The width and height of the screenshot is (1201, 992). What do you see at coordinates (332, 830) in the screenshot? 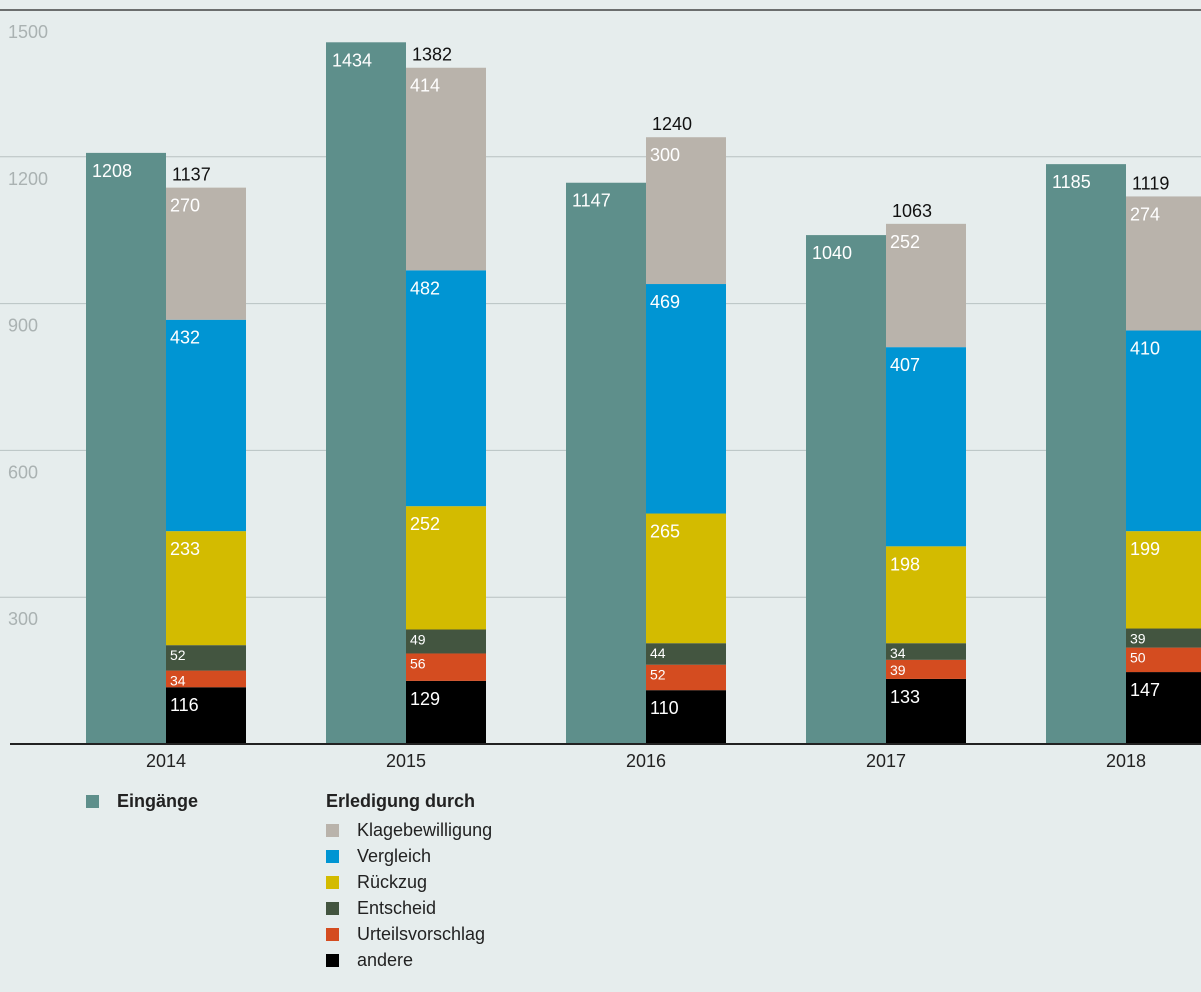
I see `legend-swatch-klagebewilligung` at bounding box center [332, 830].